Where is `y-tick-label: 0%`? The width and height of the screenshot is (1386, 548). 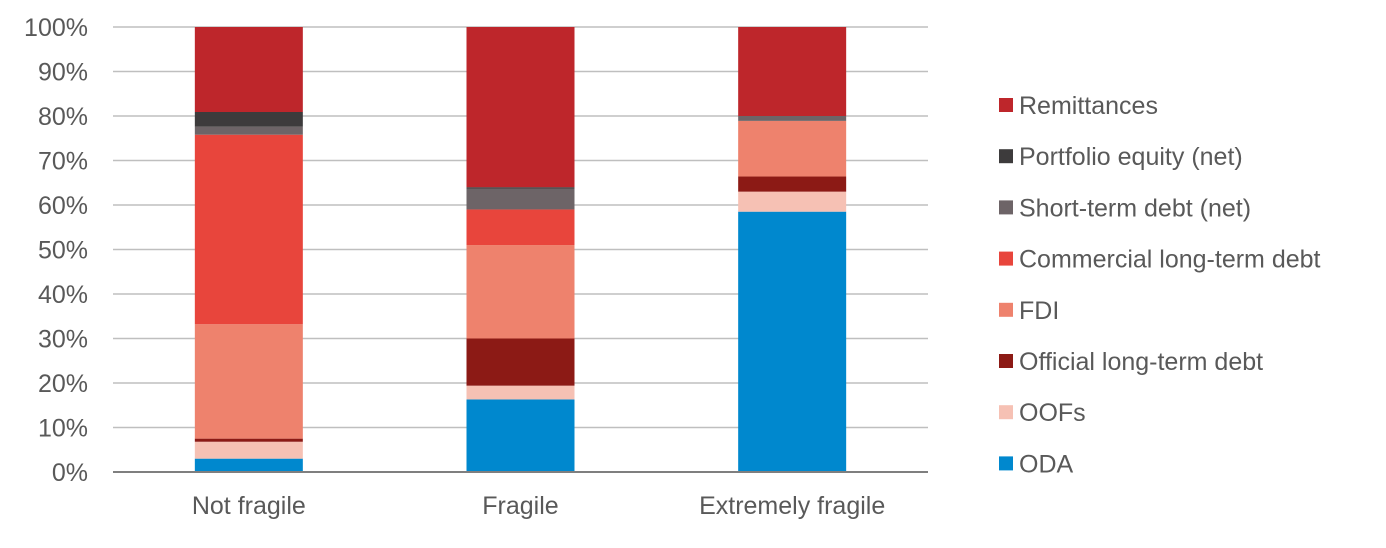 y-tick-label: 0% is located at coordinates (70, 473).